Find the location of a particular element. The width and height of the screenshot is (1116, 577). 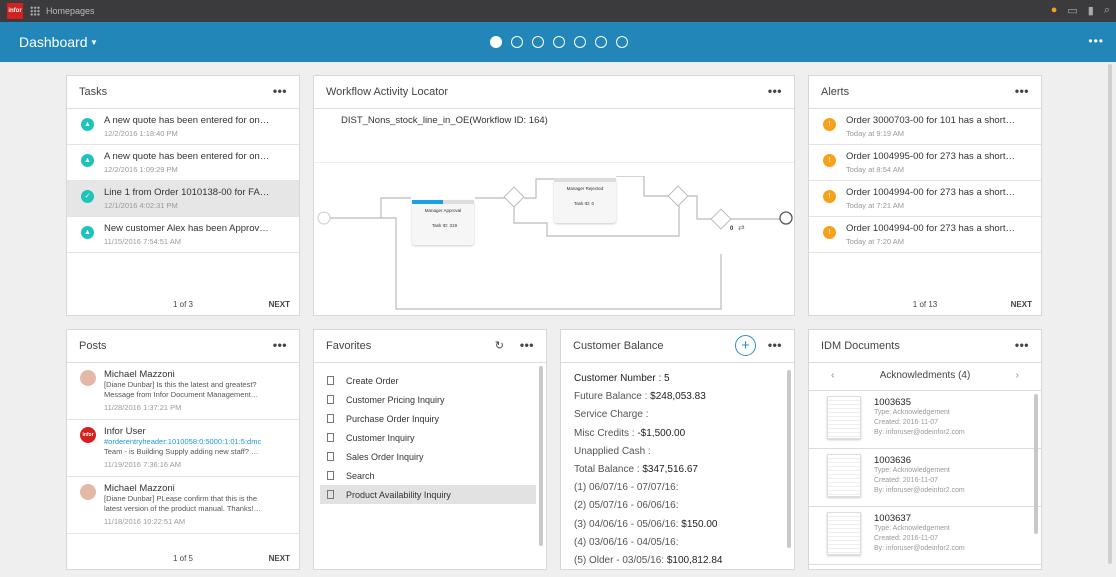

favorite-item: Sales Order Inquiry is located at coordinates (428, 456).